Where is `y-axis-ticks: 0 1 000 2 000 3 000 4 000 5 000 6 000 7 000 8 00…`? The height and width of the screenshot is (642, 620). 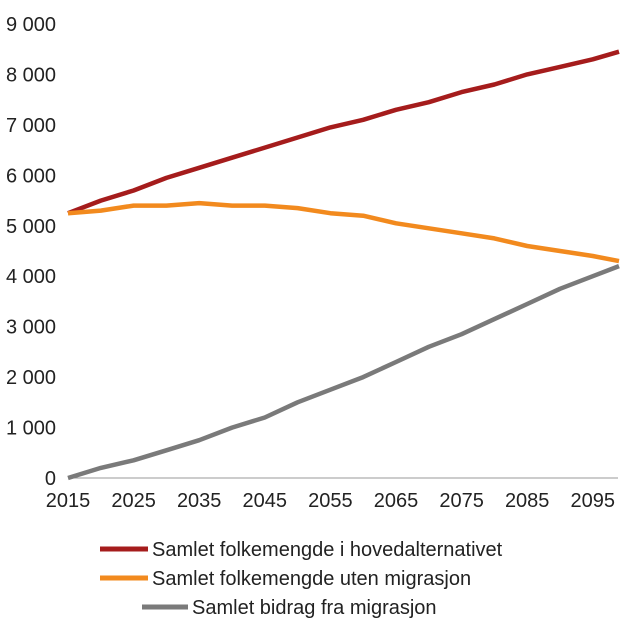
y-axis-ticks: 0 1 000 2 000 3 000 4 000 5 000 6 000 7 000 8 00… is located at coordinates (31, 252).